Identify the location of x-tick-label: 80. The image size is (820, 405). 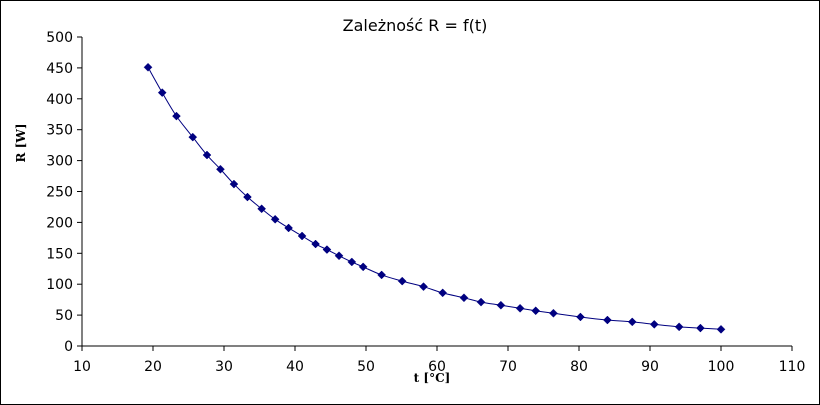
(579, 367).